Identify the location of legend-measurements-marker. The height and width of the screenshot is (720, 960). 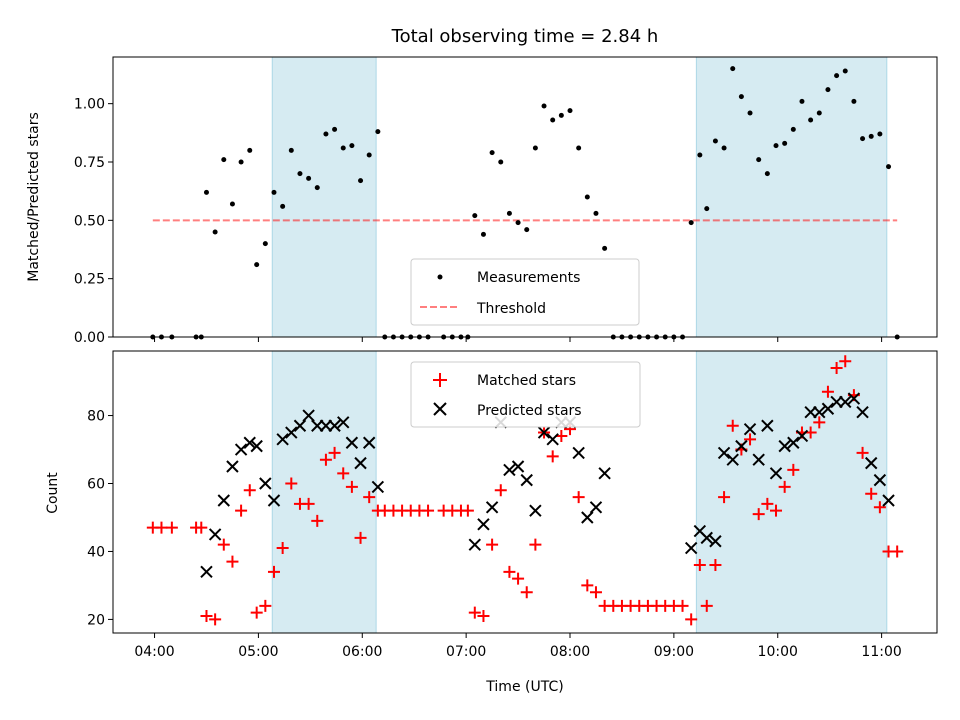
(440, 277).